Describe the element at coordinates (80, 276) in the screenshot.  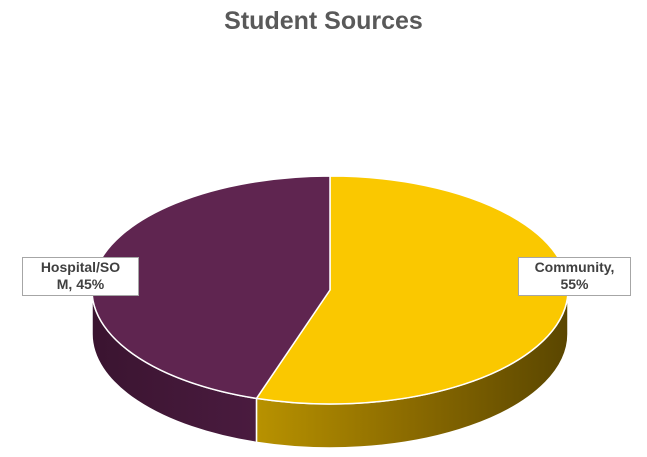
I see `slice-label-hospital-som: Hospital/SO M, 45%` at that location.